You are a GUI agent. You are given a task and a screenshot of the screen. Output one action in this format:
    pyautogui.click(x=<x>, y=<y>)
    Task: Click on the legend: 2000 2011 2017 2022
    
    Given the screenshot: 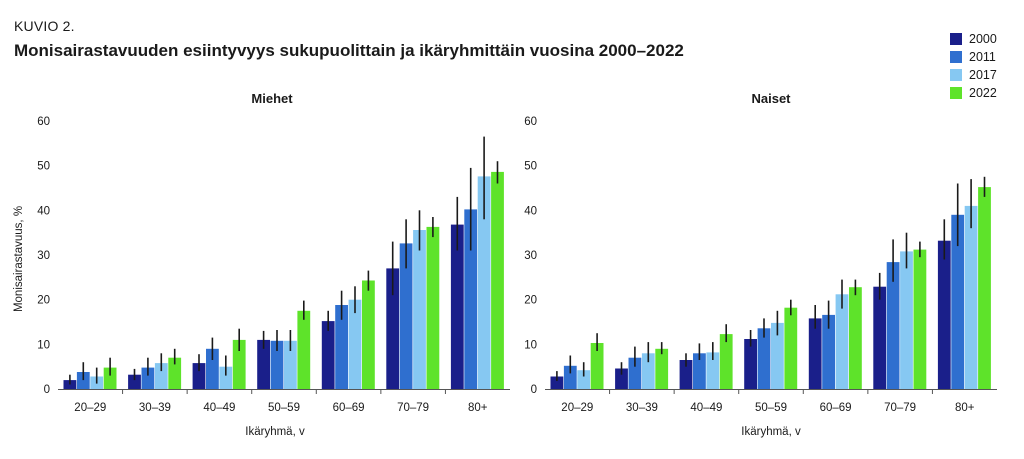 What is the action you would take?
    pyautogui.click(x=973, y=66)
    